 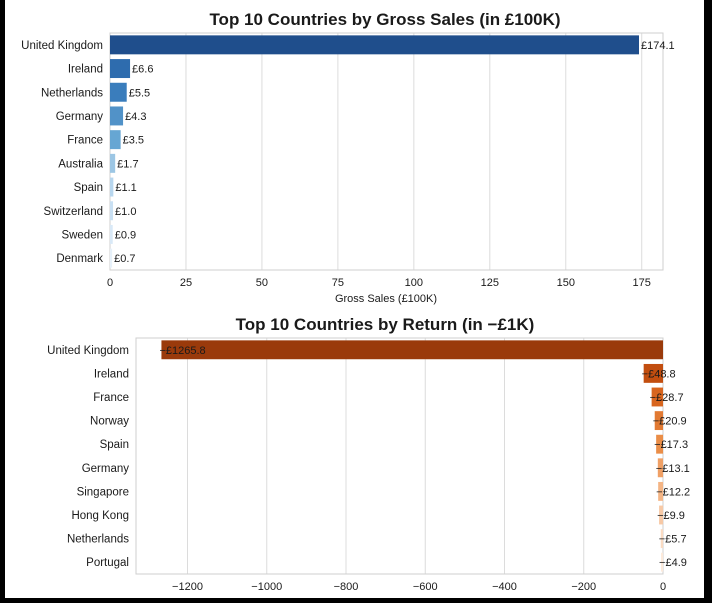 What do you see at coordinates (566, 283) in the screenshot?
I see `x-tick-label: 150` at bounding box center [566, 283].